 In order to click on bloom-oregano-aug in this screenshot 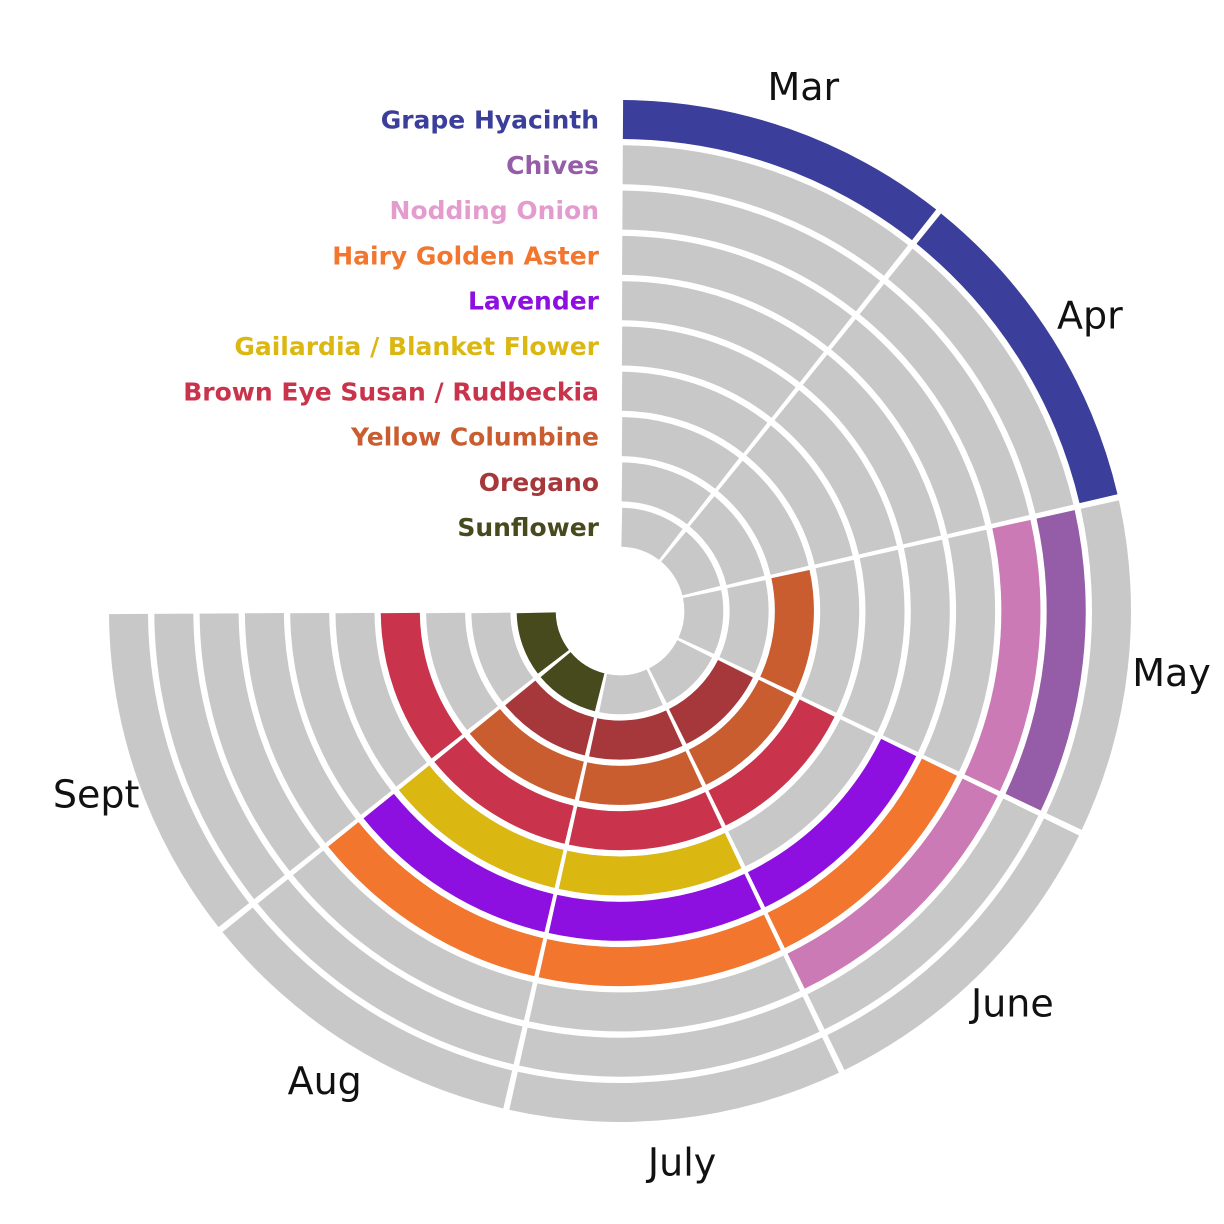, I will do `click(550, 718)`.